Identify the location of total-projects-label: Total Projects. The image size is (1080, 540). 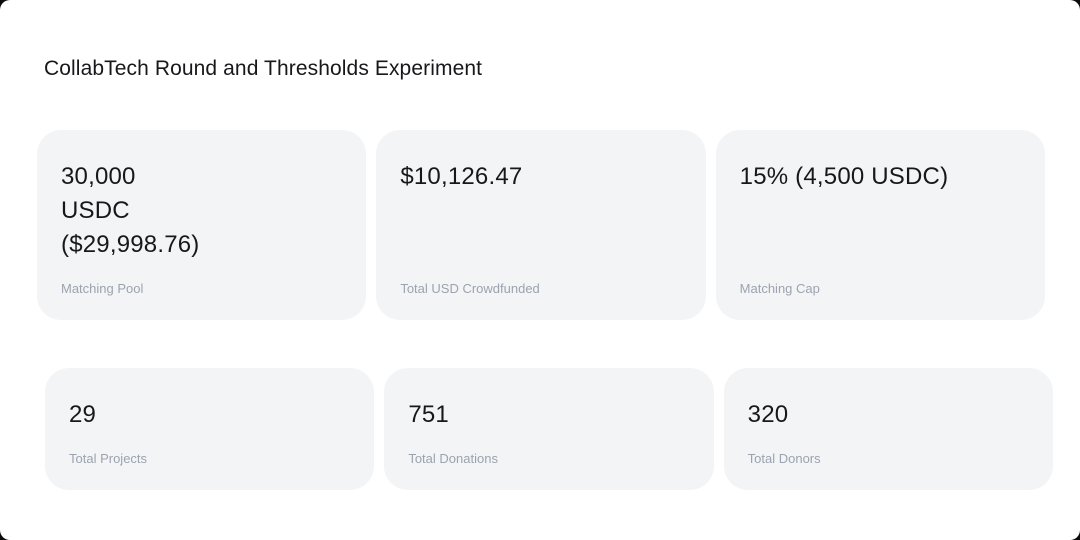
(108, 458).